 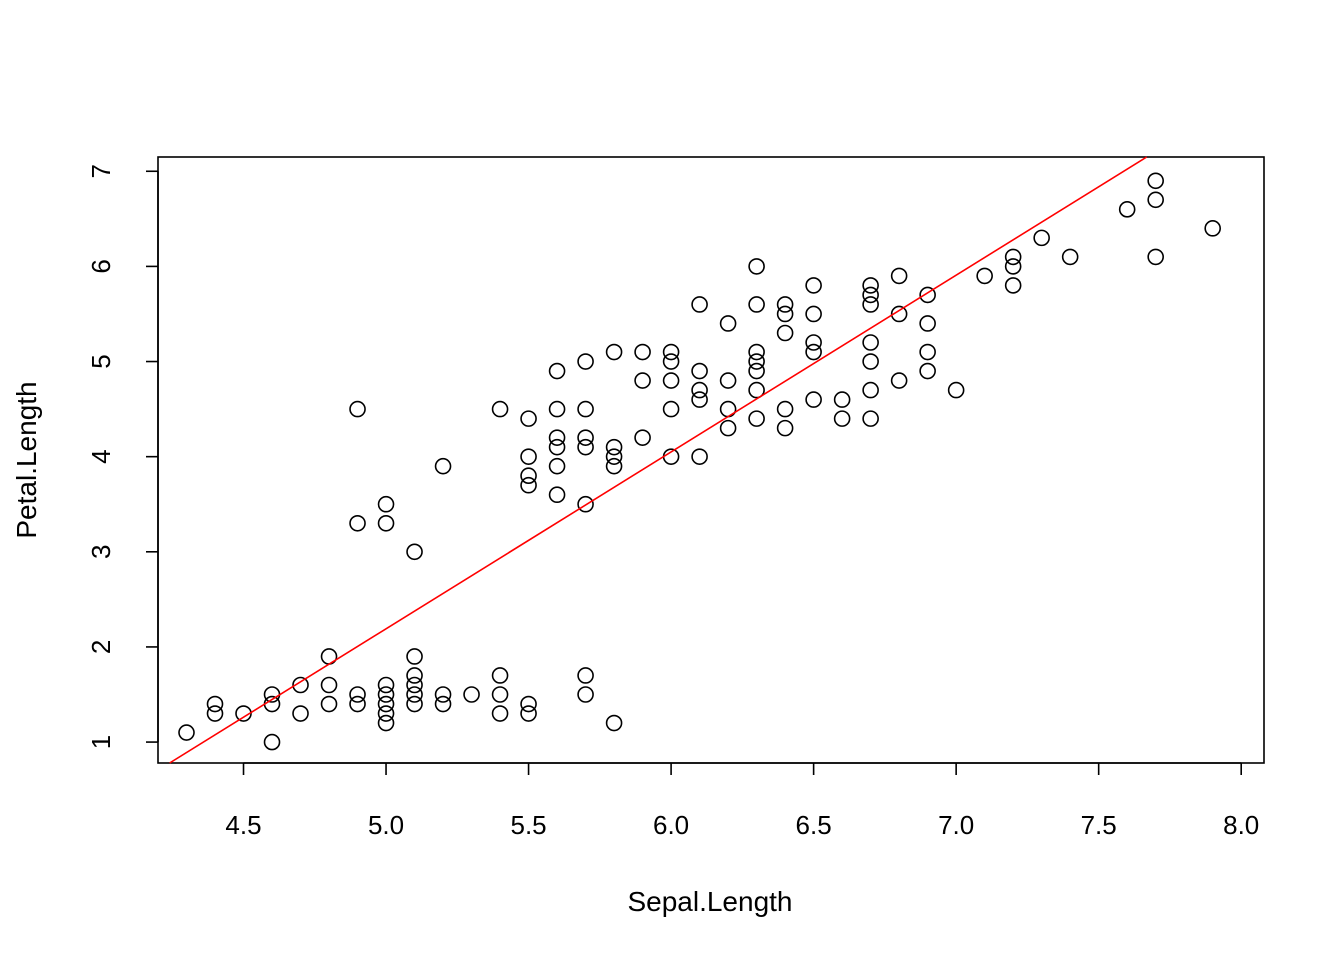 What do you see at coordinates (101, 456) in the screenshot?
I see `y-tick-label: 4` at bounding box center [101, 456].